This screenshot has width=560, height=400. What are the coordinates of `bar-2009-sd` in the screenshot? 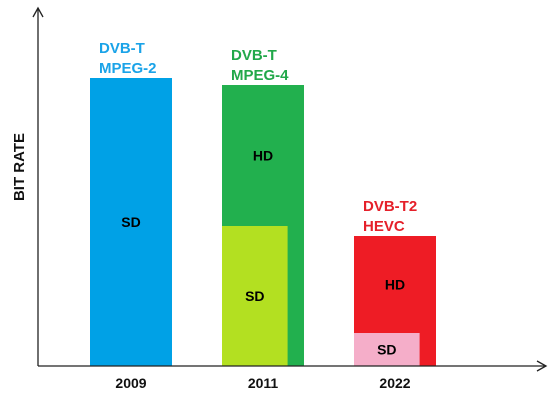 It's located at (131, 222).